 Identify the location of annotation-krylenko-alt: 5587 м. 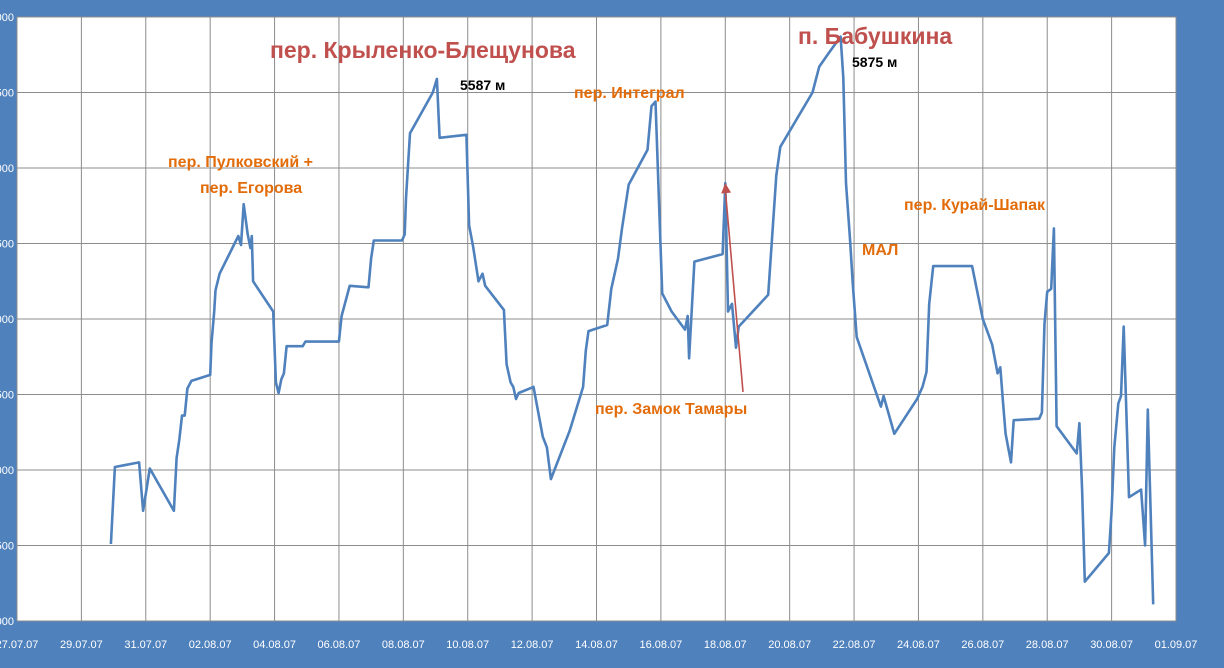
(482, 85).